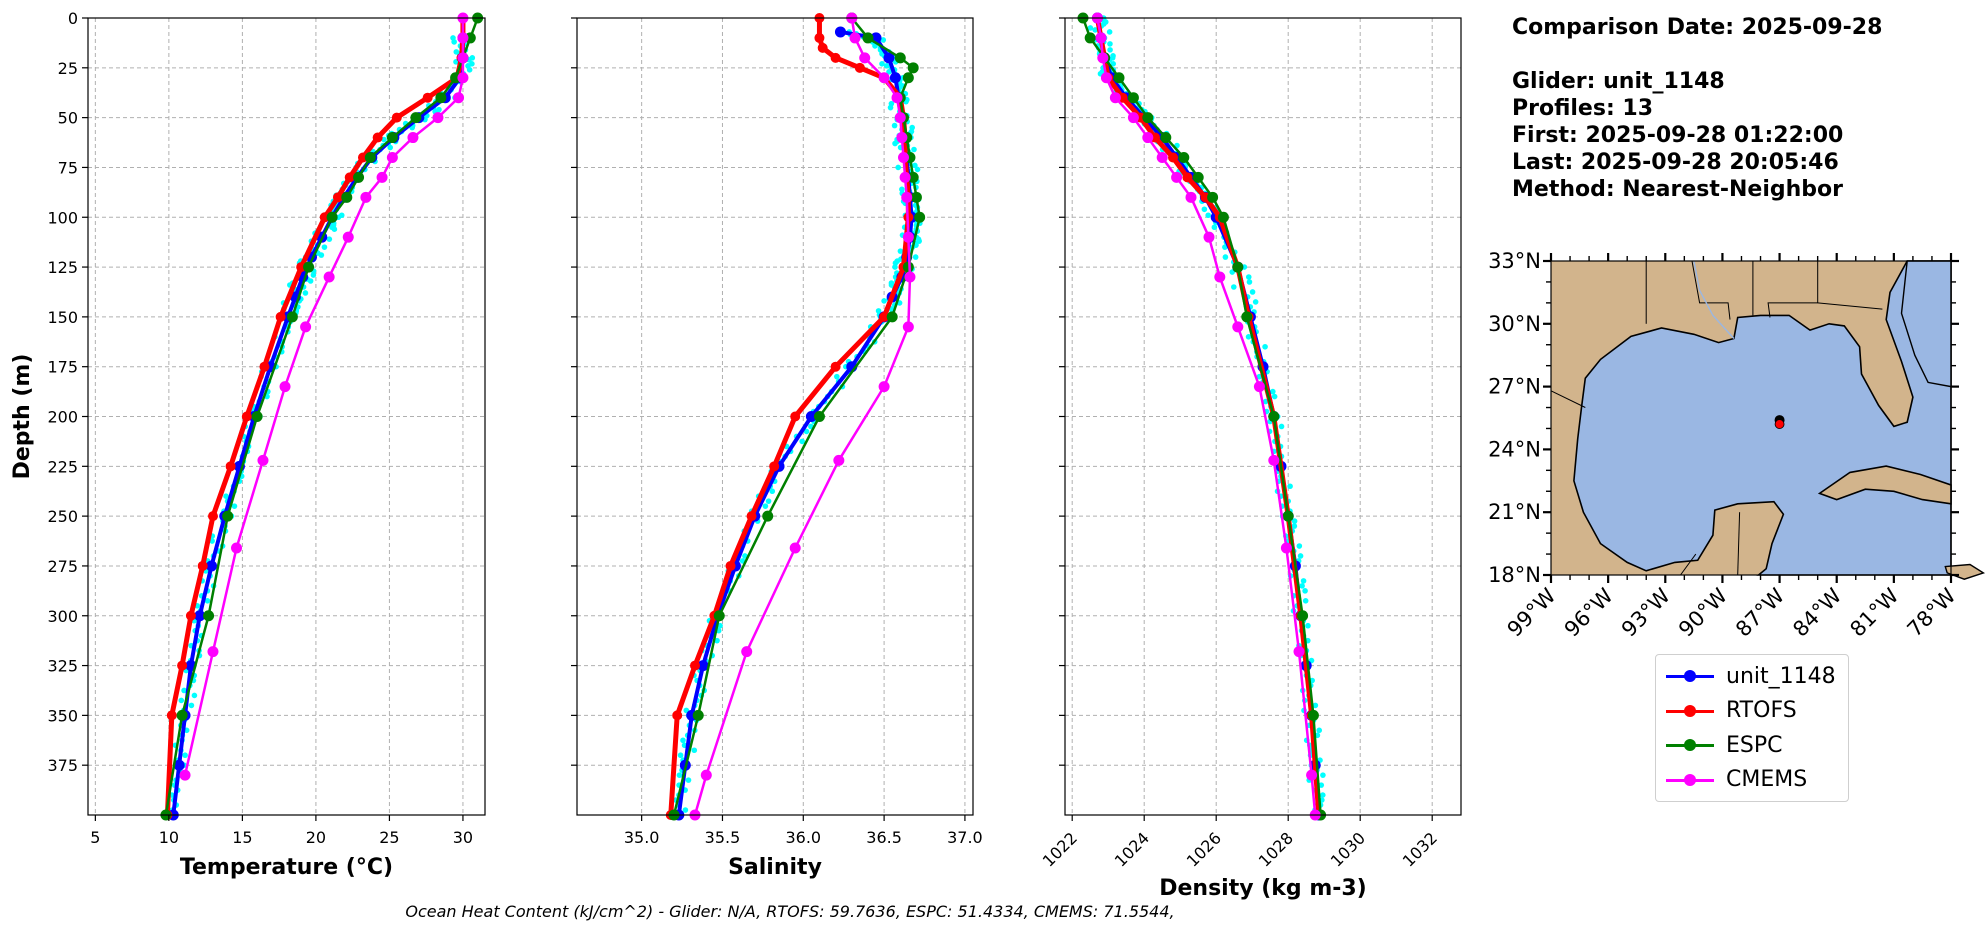 The width and height of the screenshot is (1987, 934). Describe the element at coordinates (1532, 612) in the screenshot. I see `map-lon-label: 99°W` at that location.